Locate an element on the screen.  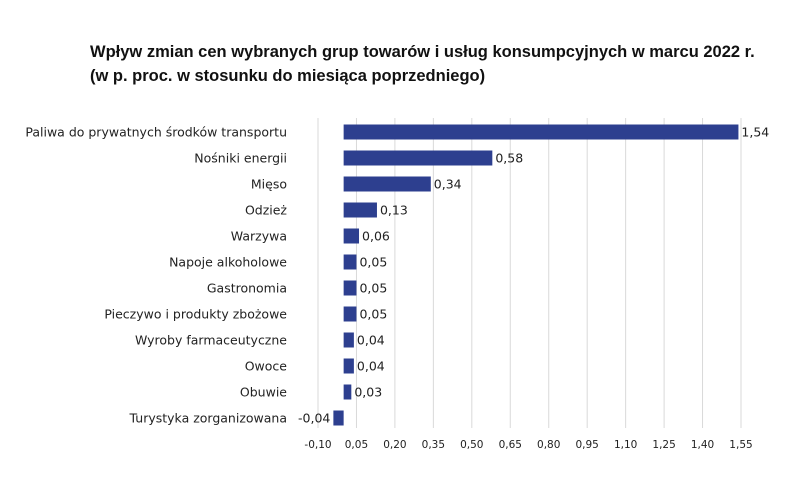
category-label: Wyroby farmaceutyczne is located at coordinates (211, 340).